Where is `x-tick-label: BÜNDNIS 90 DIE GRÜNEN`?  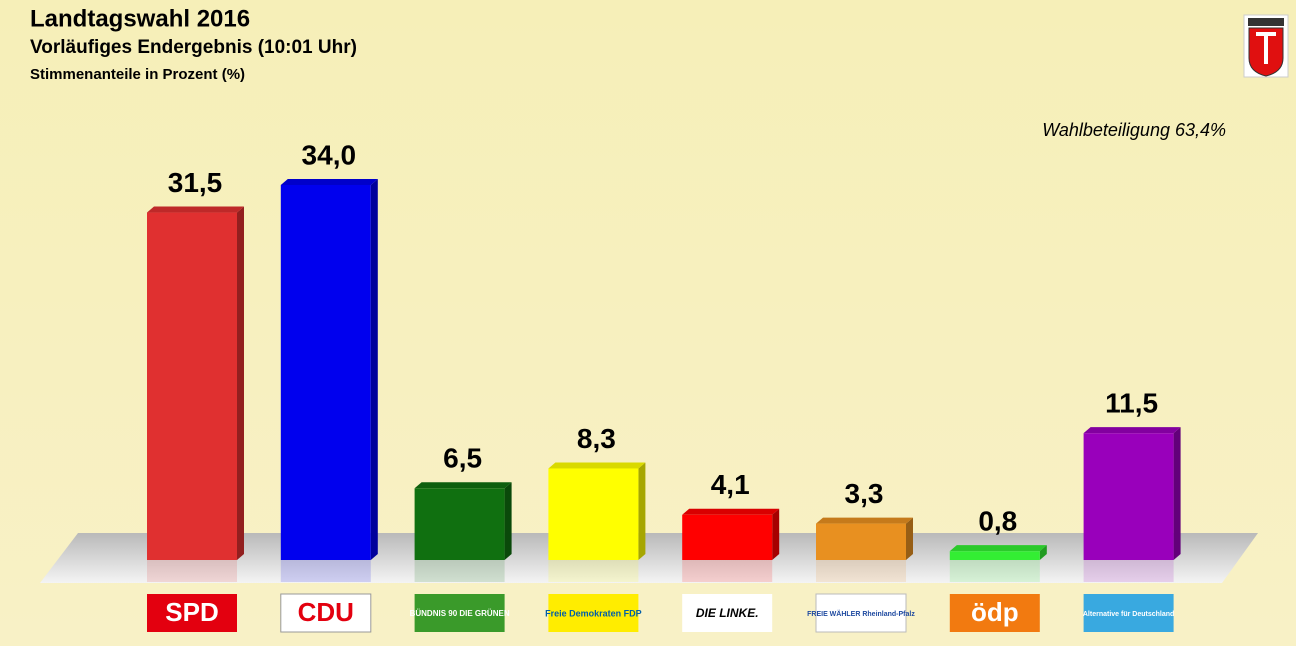
x-tick-label: BÜNDNIS 90 DIE GRÜNEN is located at coordinates (460, 613).